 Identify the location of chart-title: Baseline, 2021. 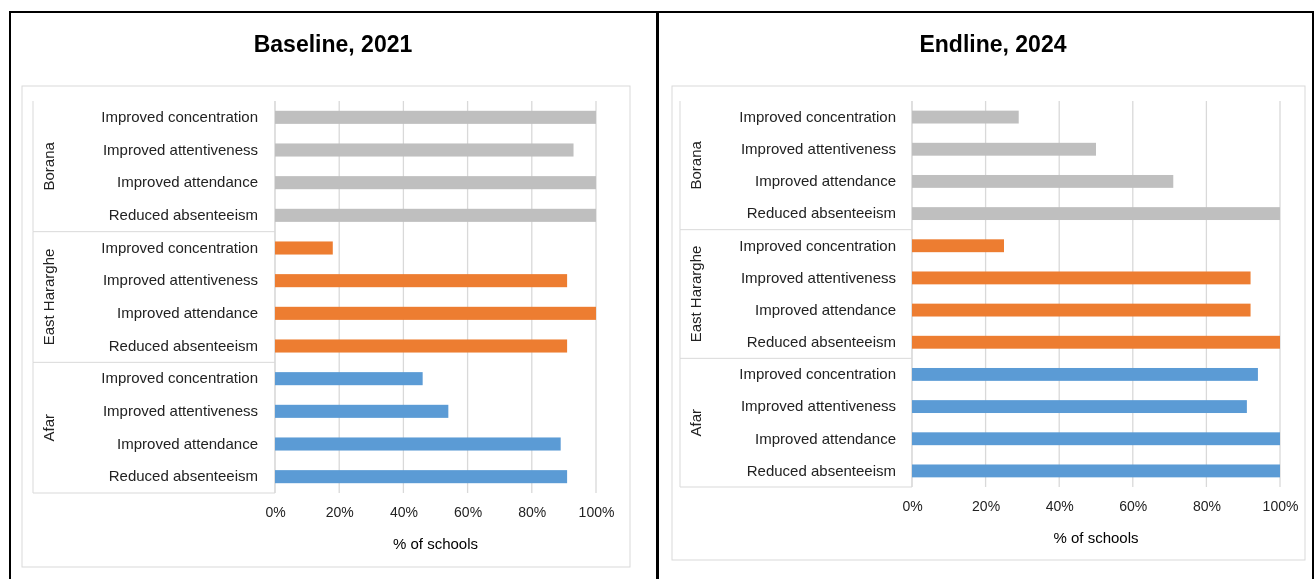
(333, 44).